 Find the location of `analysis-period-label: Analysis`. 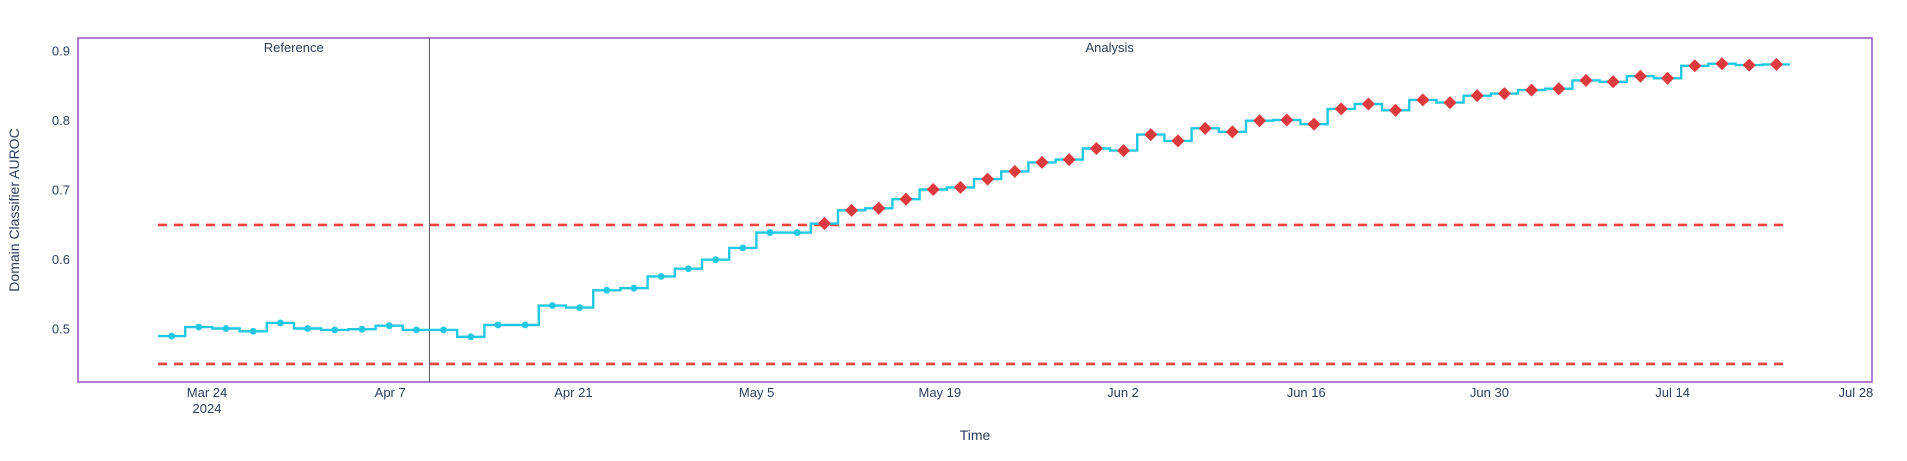

analysis-period-label: Analysis is located at coordinates (1109, 47).